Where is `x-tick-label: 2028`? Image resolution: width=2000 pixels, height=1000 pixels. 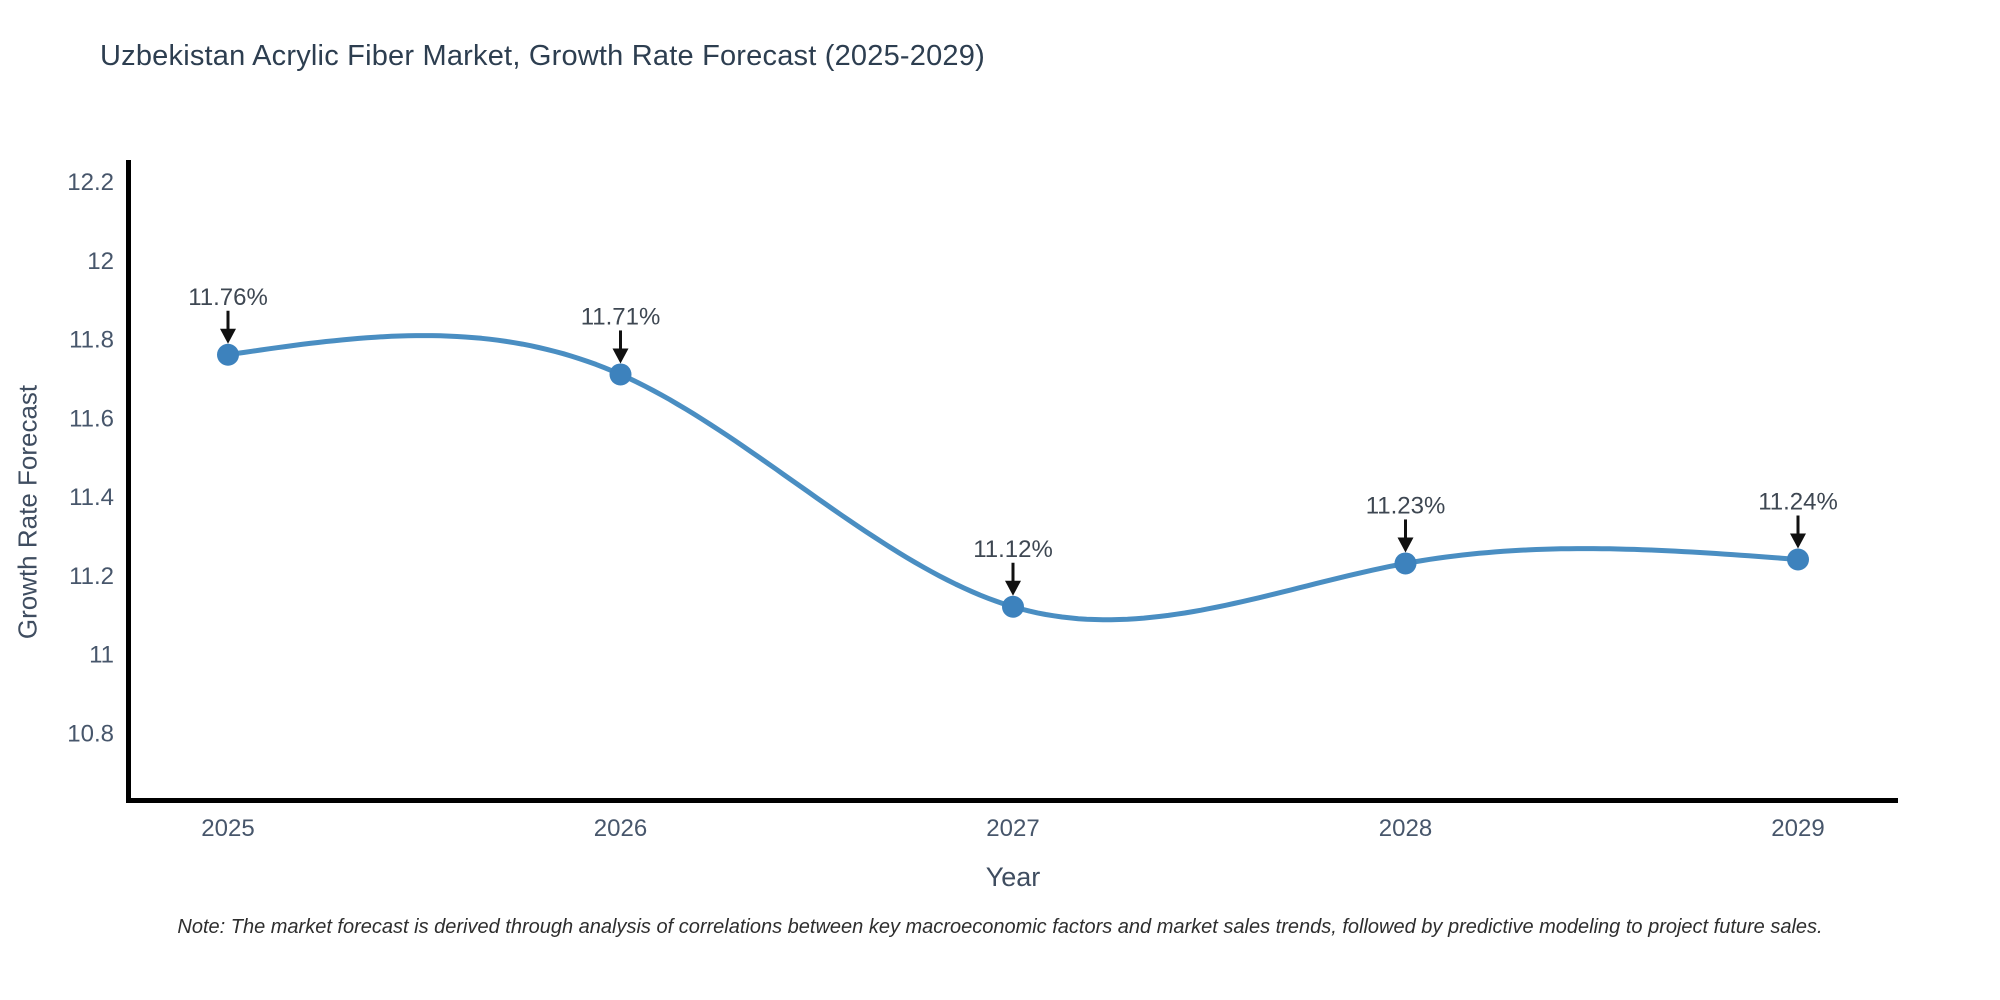
x-tick-label: 2028 is located at coordinates (1405, 828).